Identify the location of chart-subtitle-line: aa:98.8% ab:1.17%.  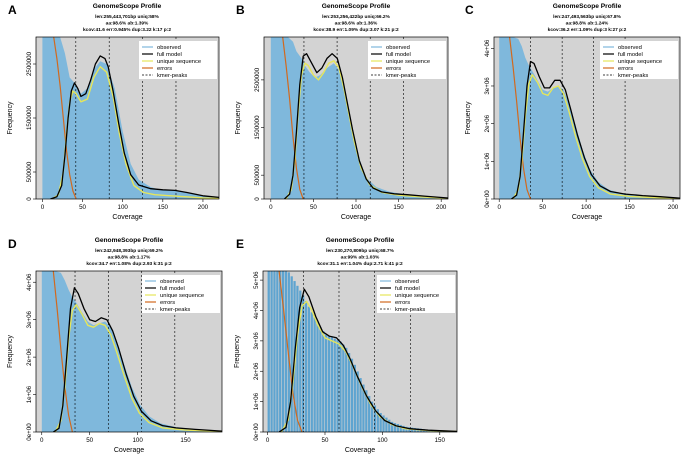
(129, 258).